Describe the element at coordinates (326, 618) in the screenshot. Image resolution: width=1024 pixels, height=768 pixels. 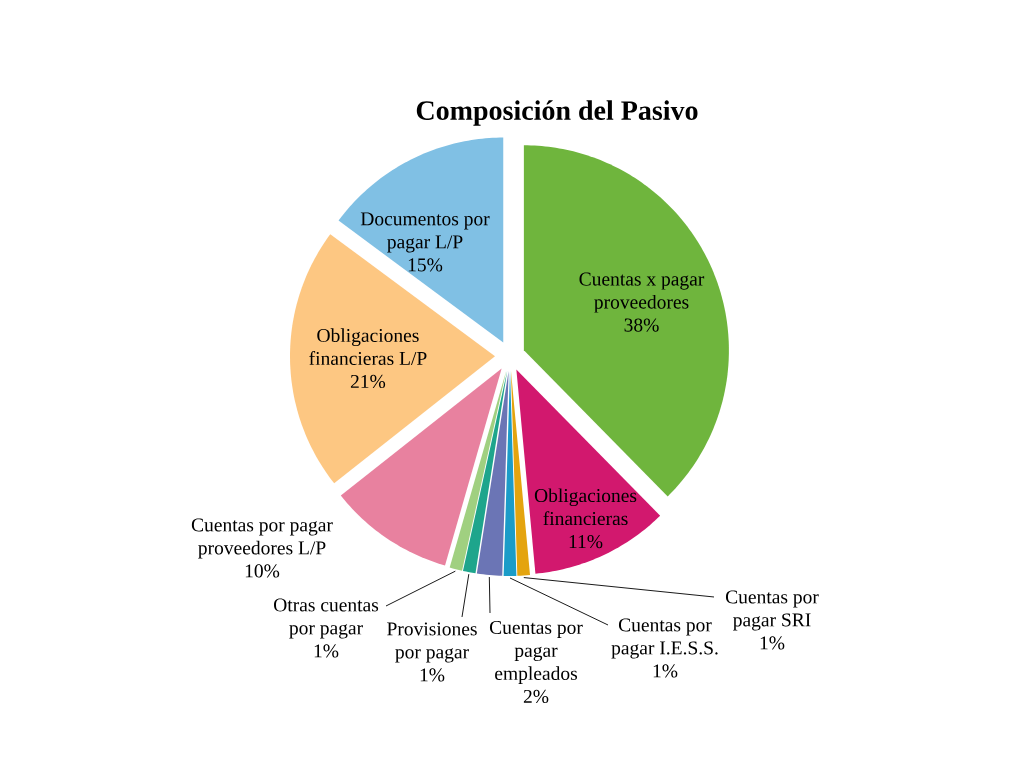
I see `slice-label: Otras cuentas por pagar` at that location.